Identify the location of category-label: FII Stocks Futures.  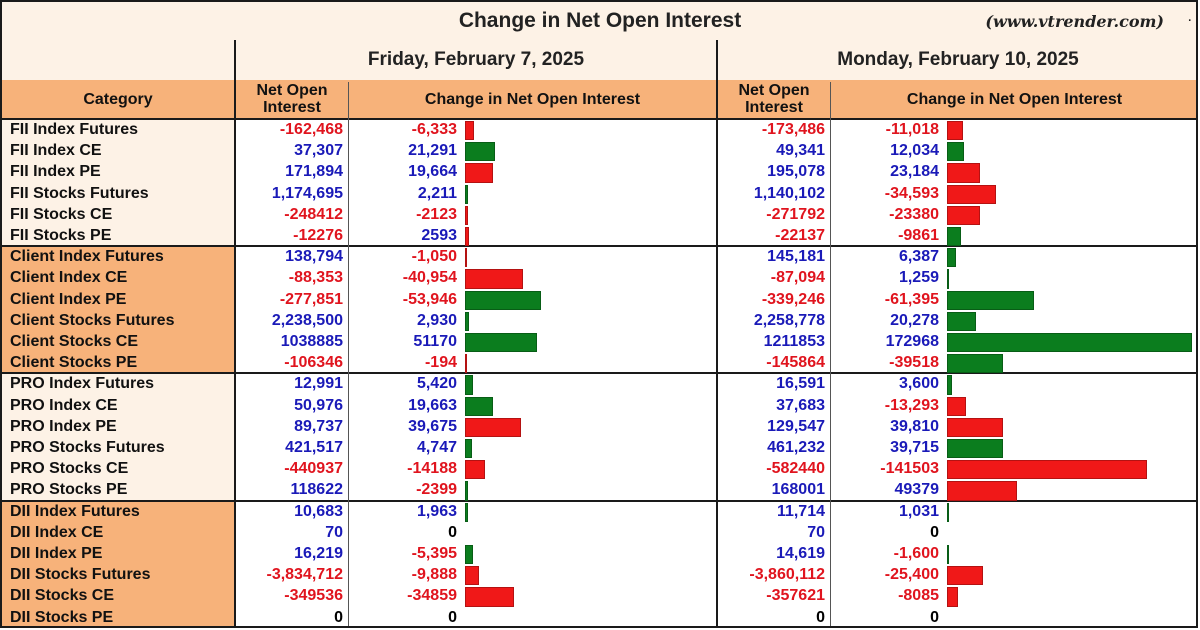
(79, 193).